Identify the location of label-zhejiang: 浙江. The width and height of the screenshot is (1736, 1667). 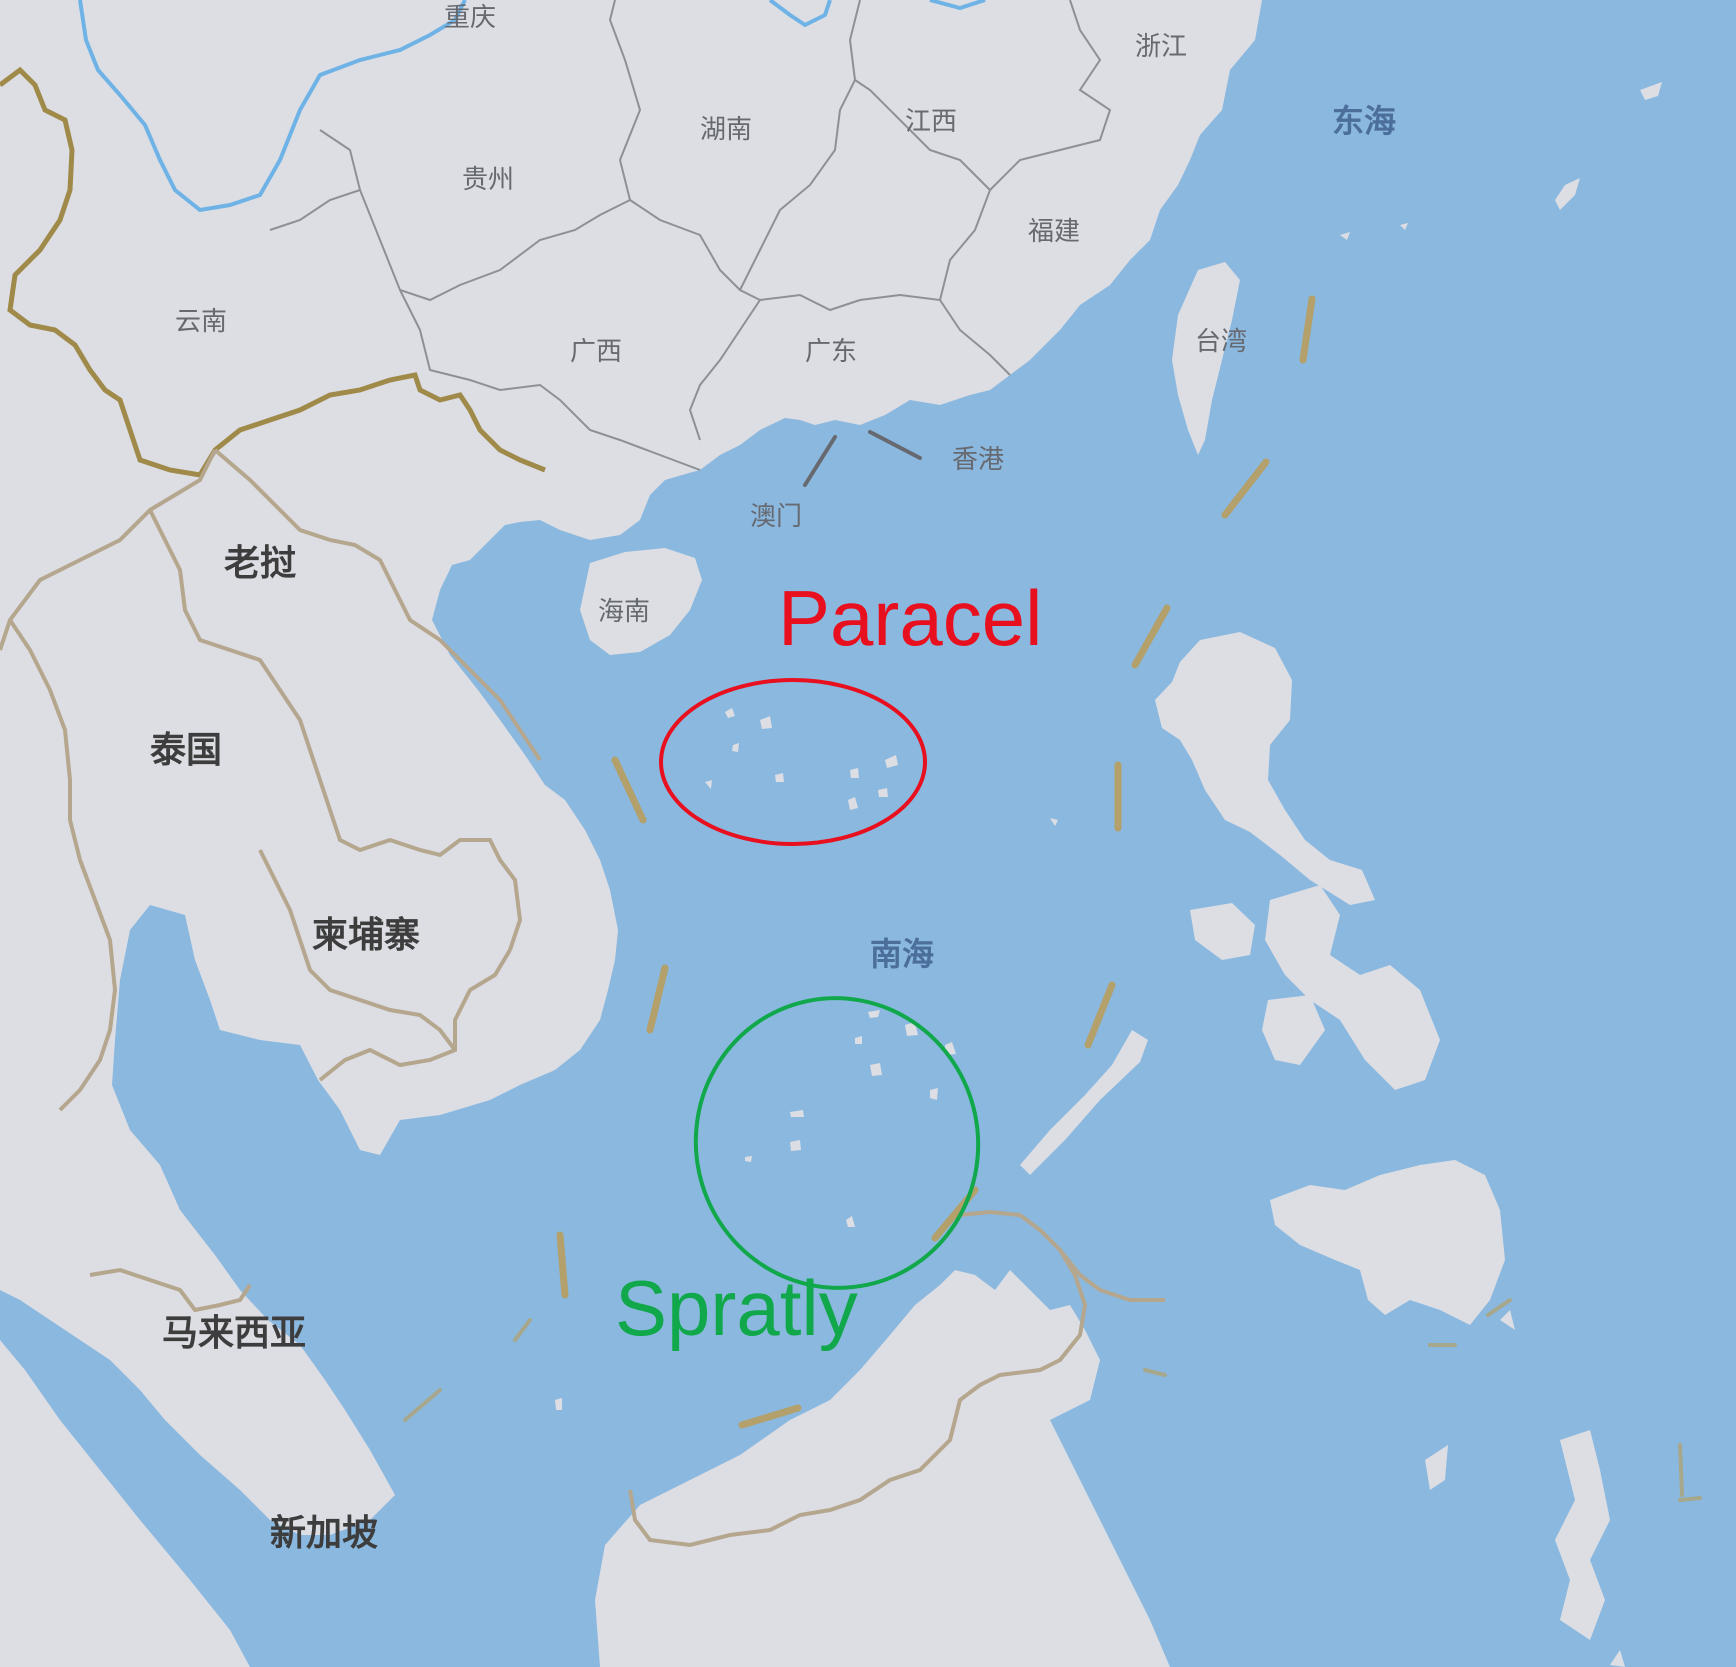
(1161, 47).